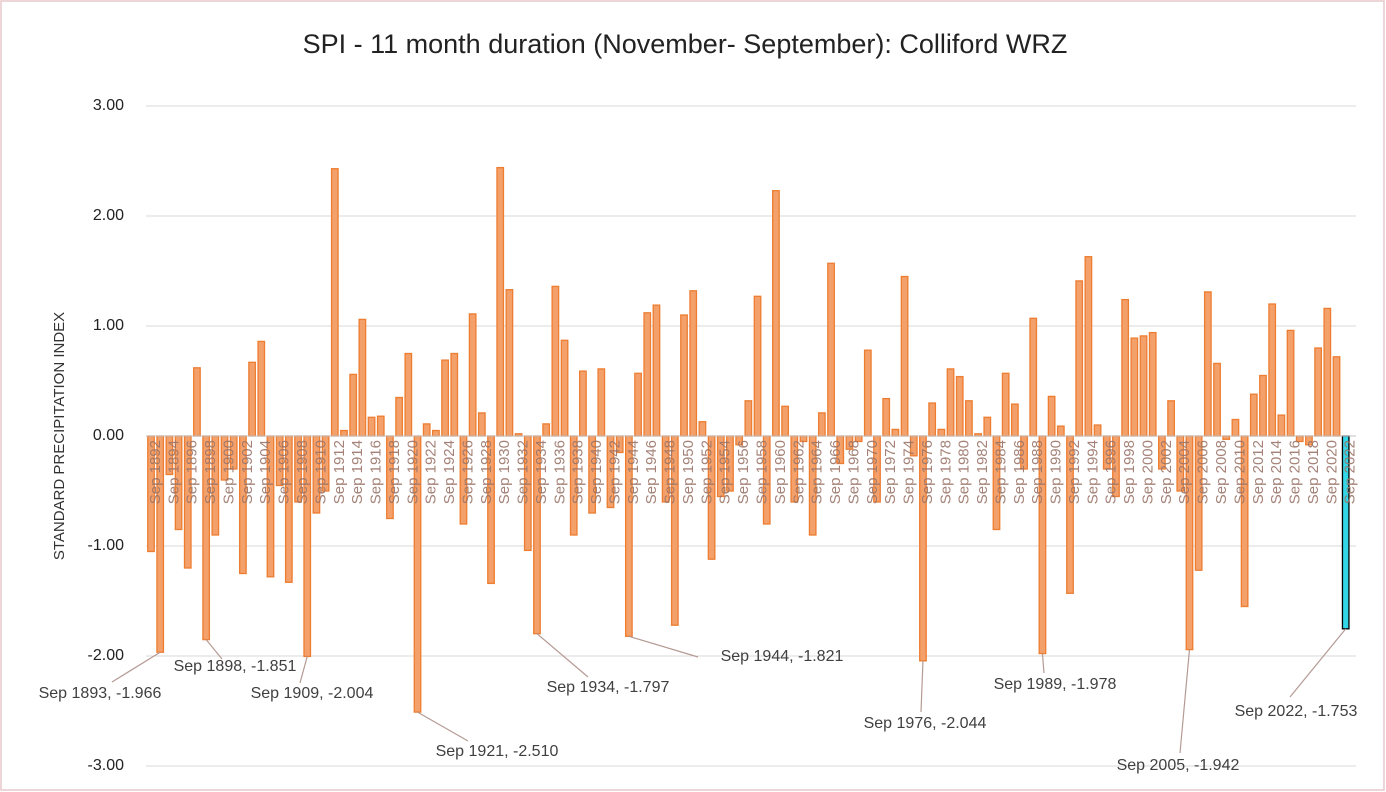  I want to click on x-tick-label: Sep 1900, so click(228, 472).